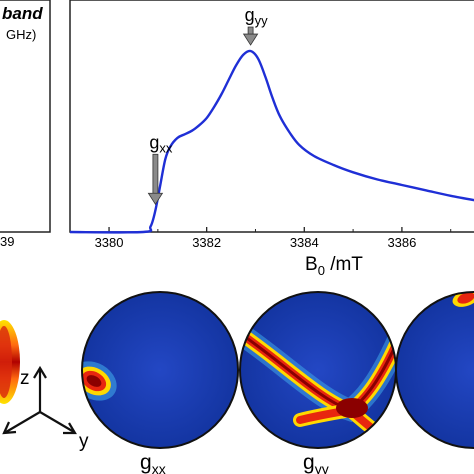  I want to click on x-tick-label: 3386, so click(401, 242).